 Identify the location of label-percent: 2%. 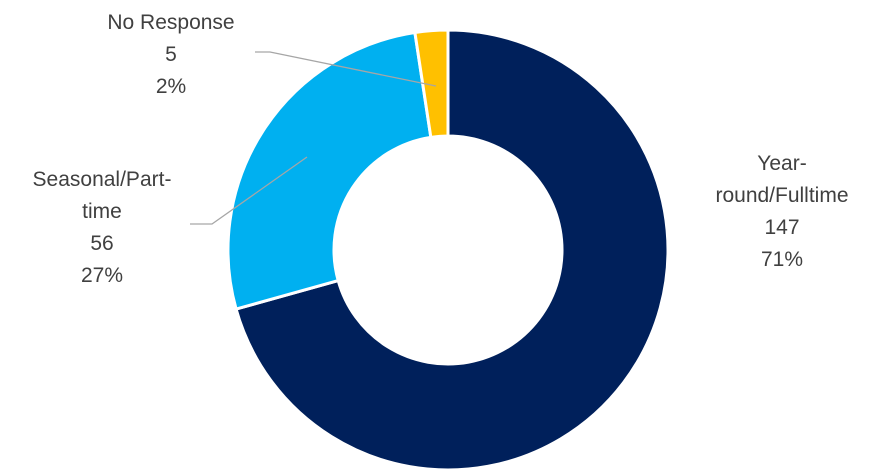
(171, 86).